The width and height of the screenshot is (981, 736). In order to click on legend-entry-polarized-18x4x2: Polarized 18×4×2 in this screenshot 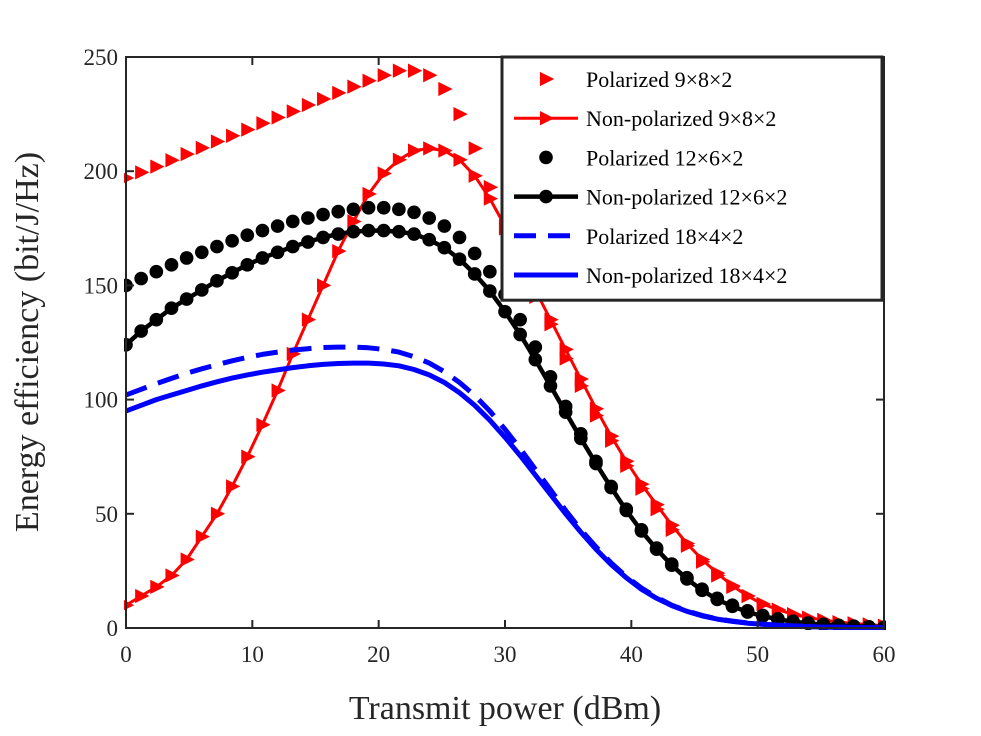, I will do `click(628, 236)`.